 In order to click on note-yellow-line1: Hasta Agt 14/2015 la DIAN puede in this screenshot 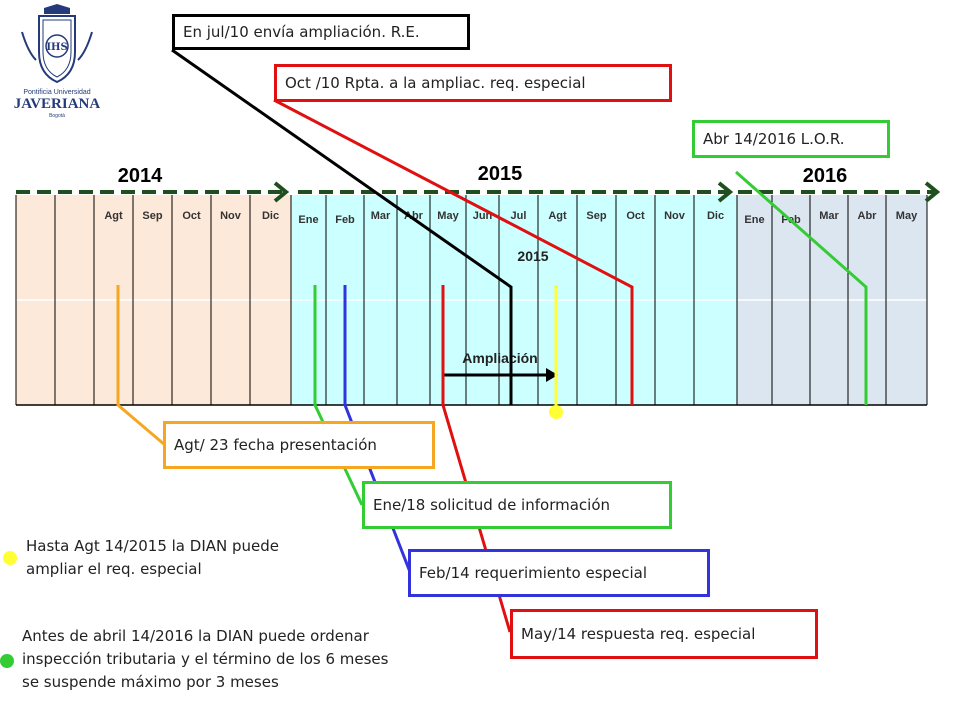, I will do `click(153, 546)`.